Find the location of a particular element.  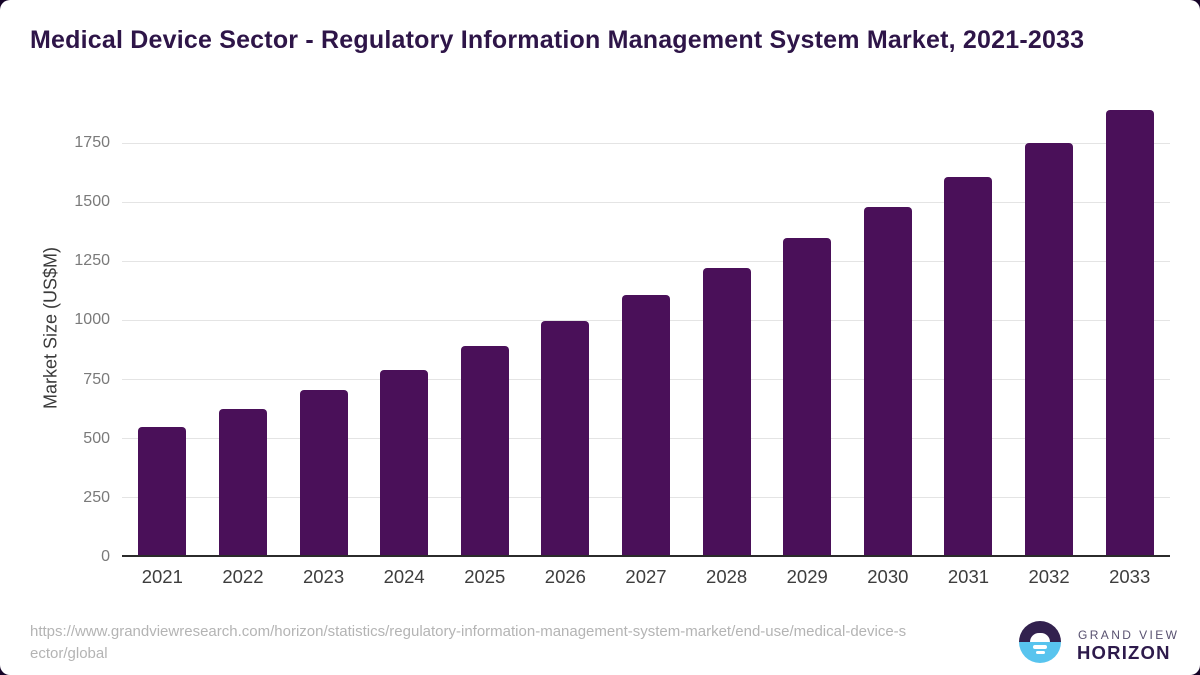

horizon-sun-icon is located at coordinates (1040, 642).